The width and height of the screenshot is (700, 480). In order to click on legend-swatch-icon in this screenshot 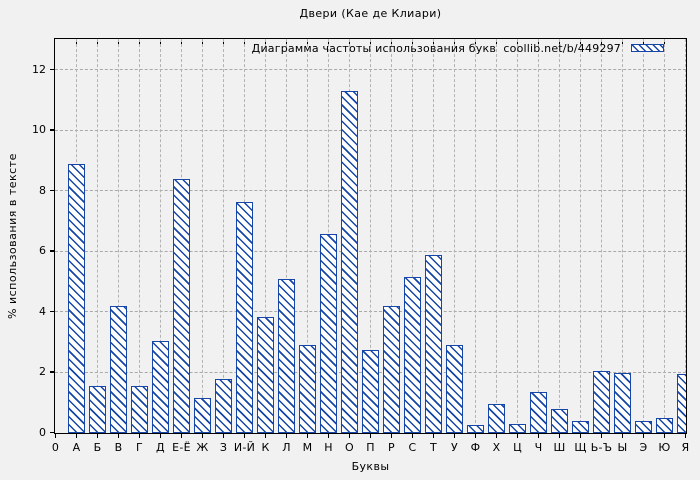, I will do `click(647, 48)`.